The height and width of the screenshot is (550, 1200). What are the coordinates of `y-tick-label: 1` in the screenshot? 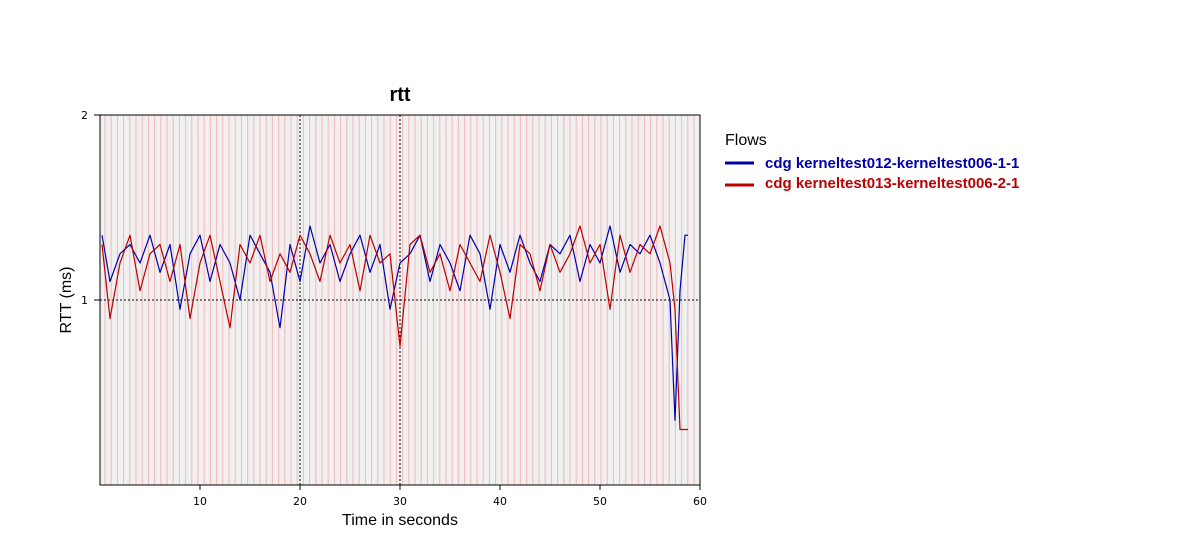 It's located at (84, 300).